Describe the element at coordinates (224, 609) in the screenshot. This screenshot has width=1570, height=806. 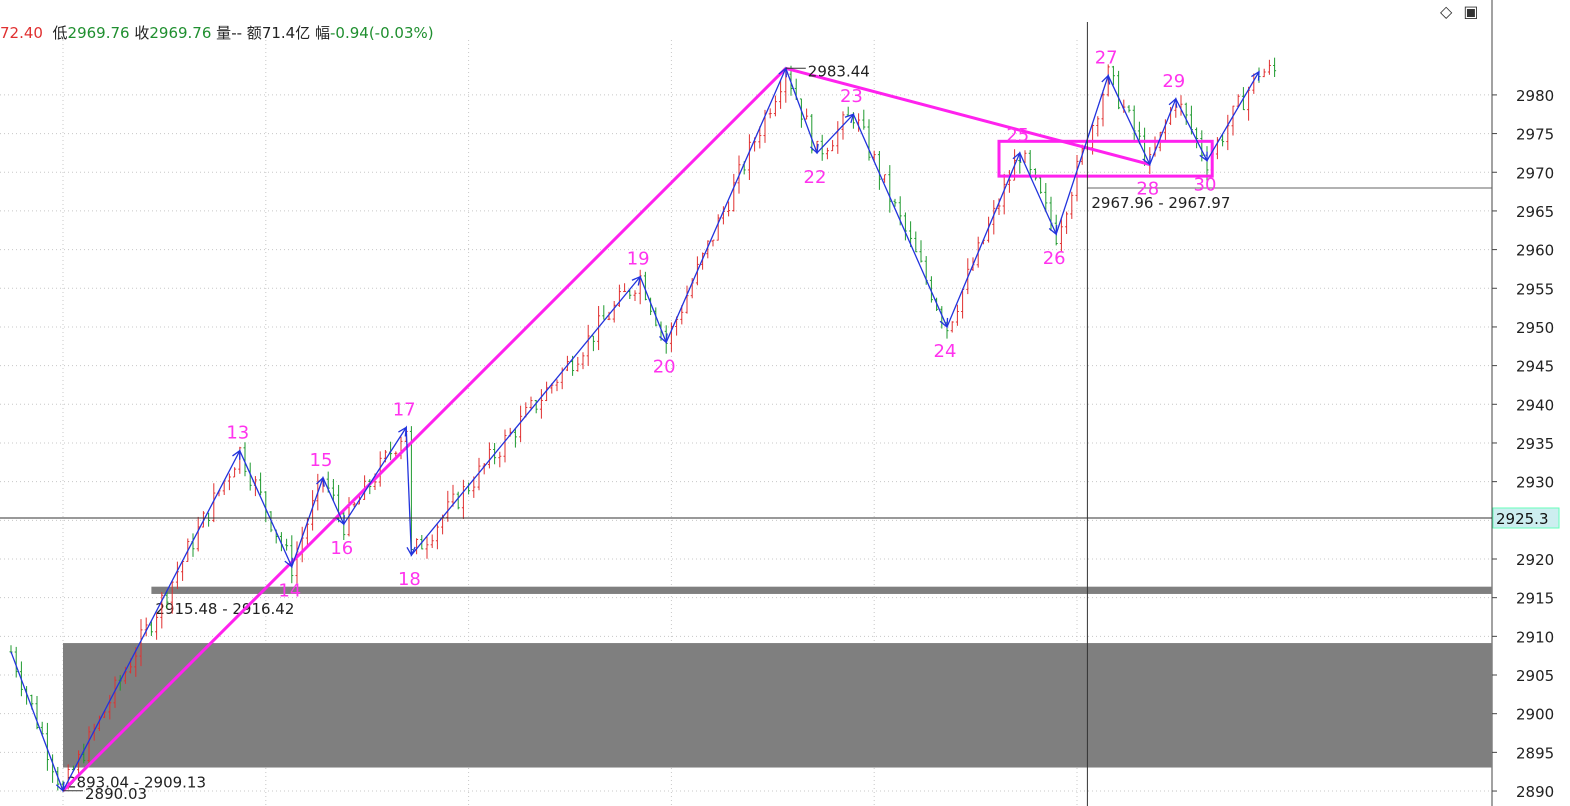
I see `zone-label: 2915.48 - 2916.42` at that location.